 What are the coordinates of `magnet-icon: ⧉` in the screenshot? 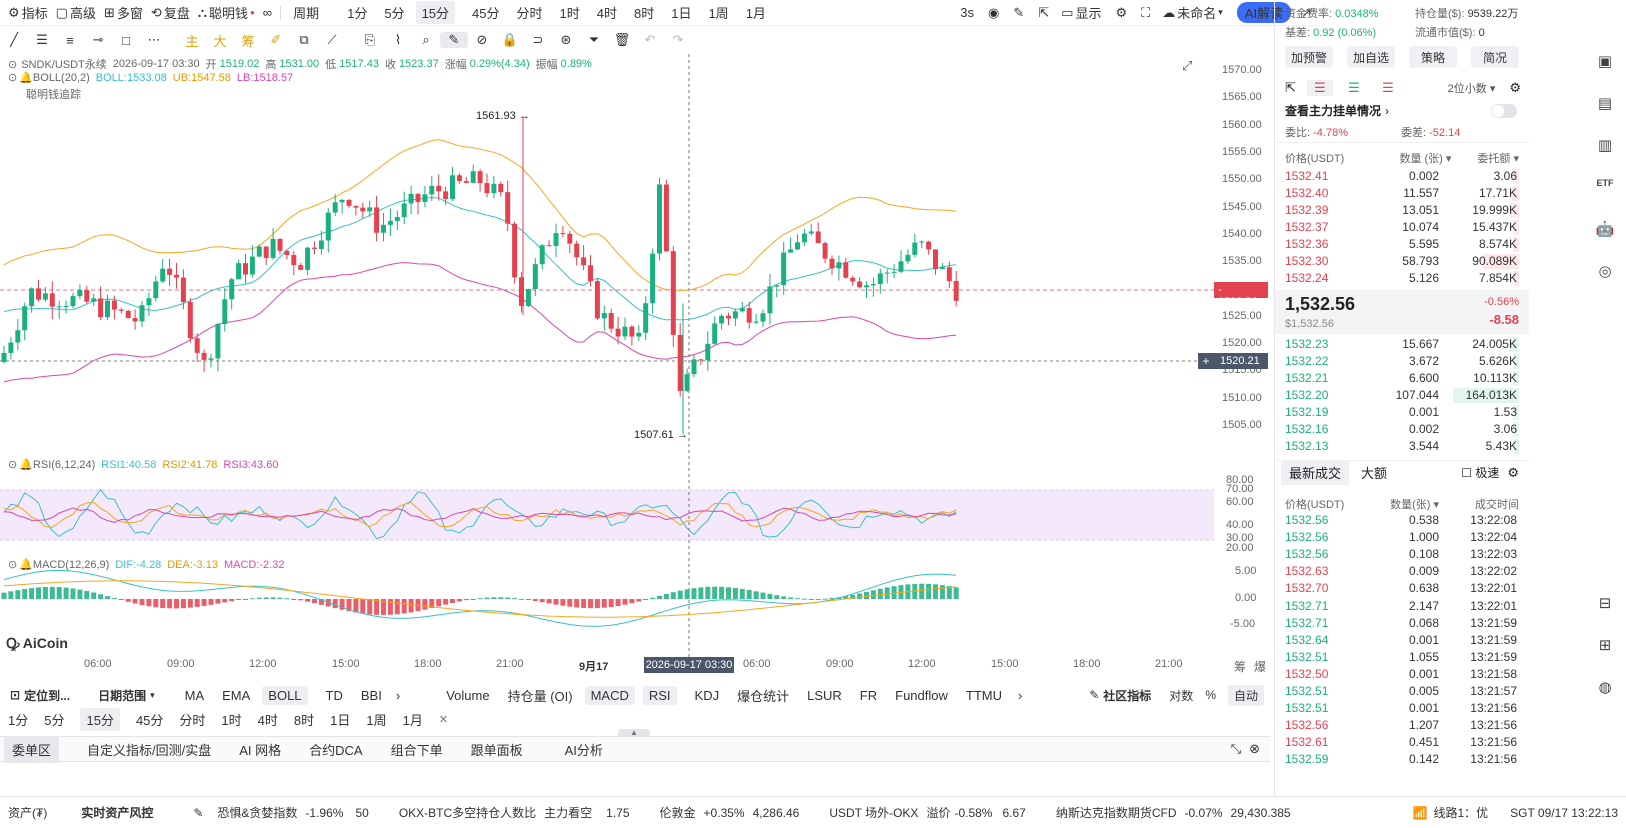 It's located at (304, 39).